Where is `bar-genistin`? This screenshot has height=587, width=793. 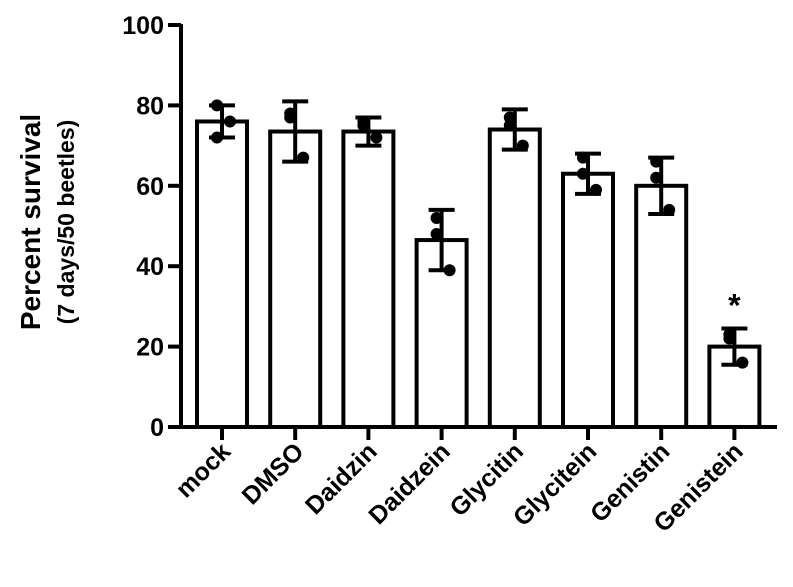 bar-genistin is located at coordinates (661, 306).